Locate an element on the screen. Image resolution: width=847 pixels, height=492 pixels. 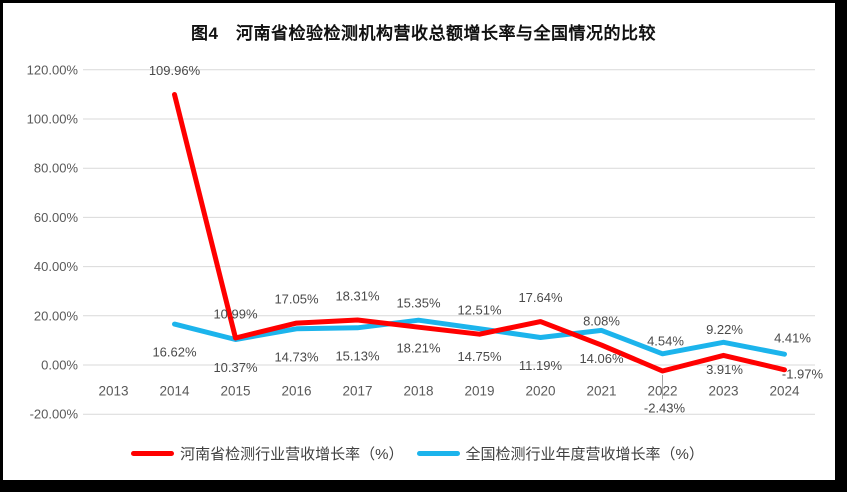
chart-legend: 河南省检测行业营收增长率（%） 全国检测行业年度营收增长率（%） is located at coordinates (417, 453).